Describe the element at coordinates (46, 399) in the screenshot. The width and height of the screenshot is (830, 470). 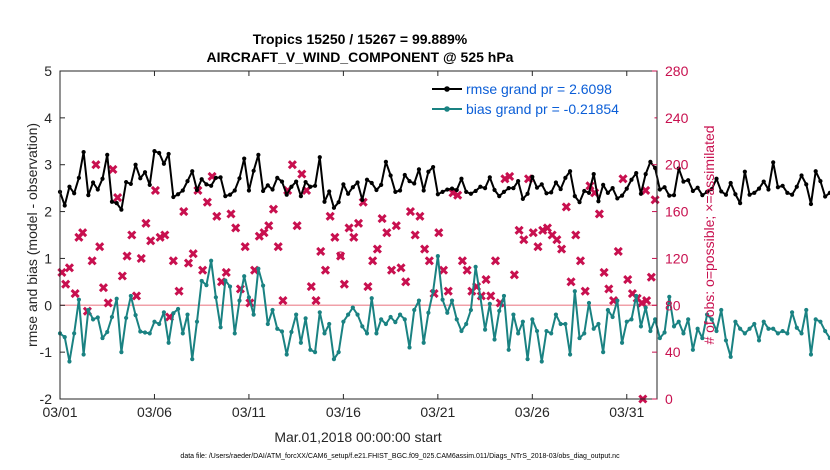
I see `y-tick-label: -2` at that location.